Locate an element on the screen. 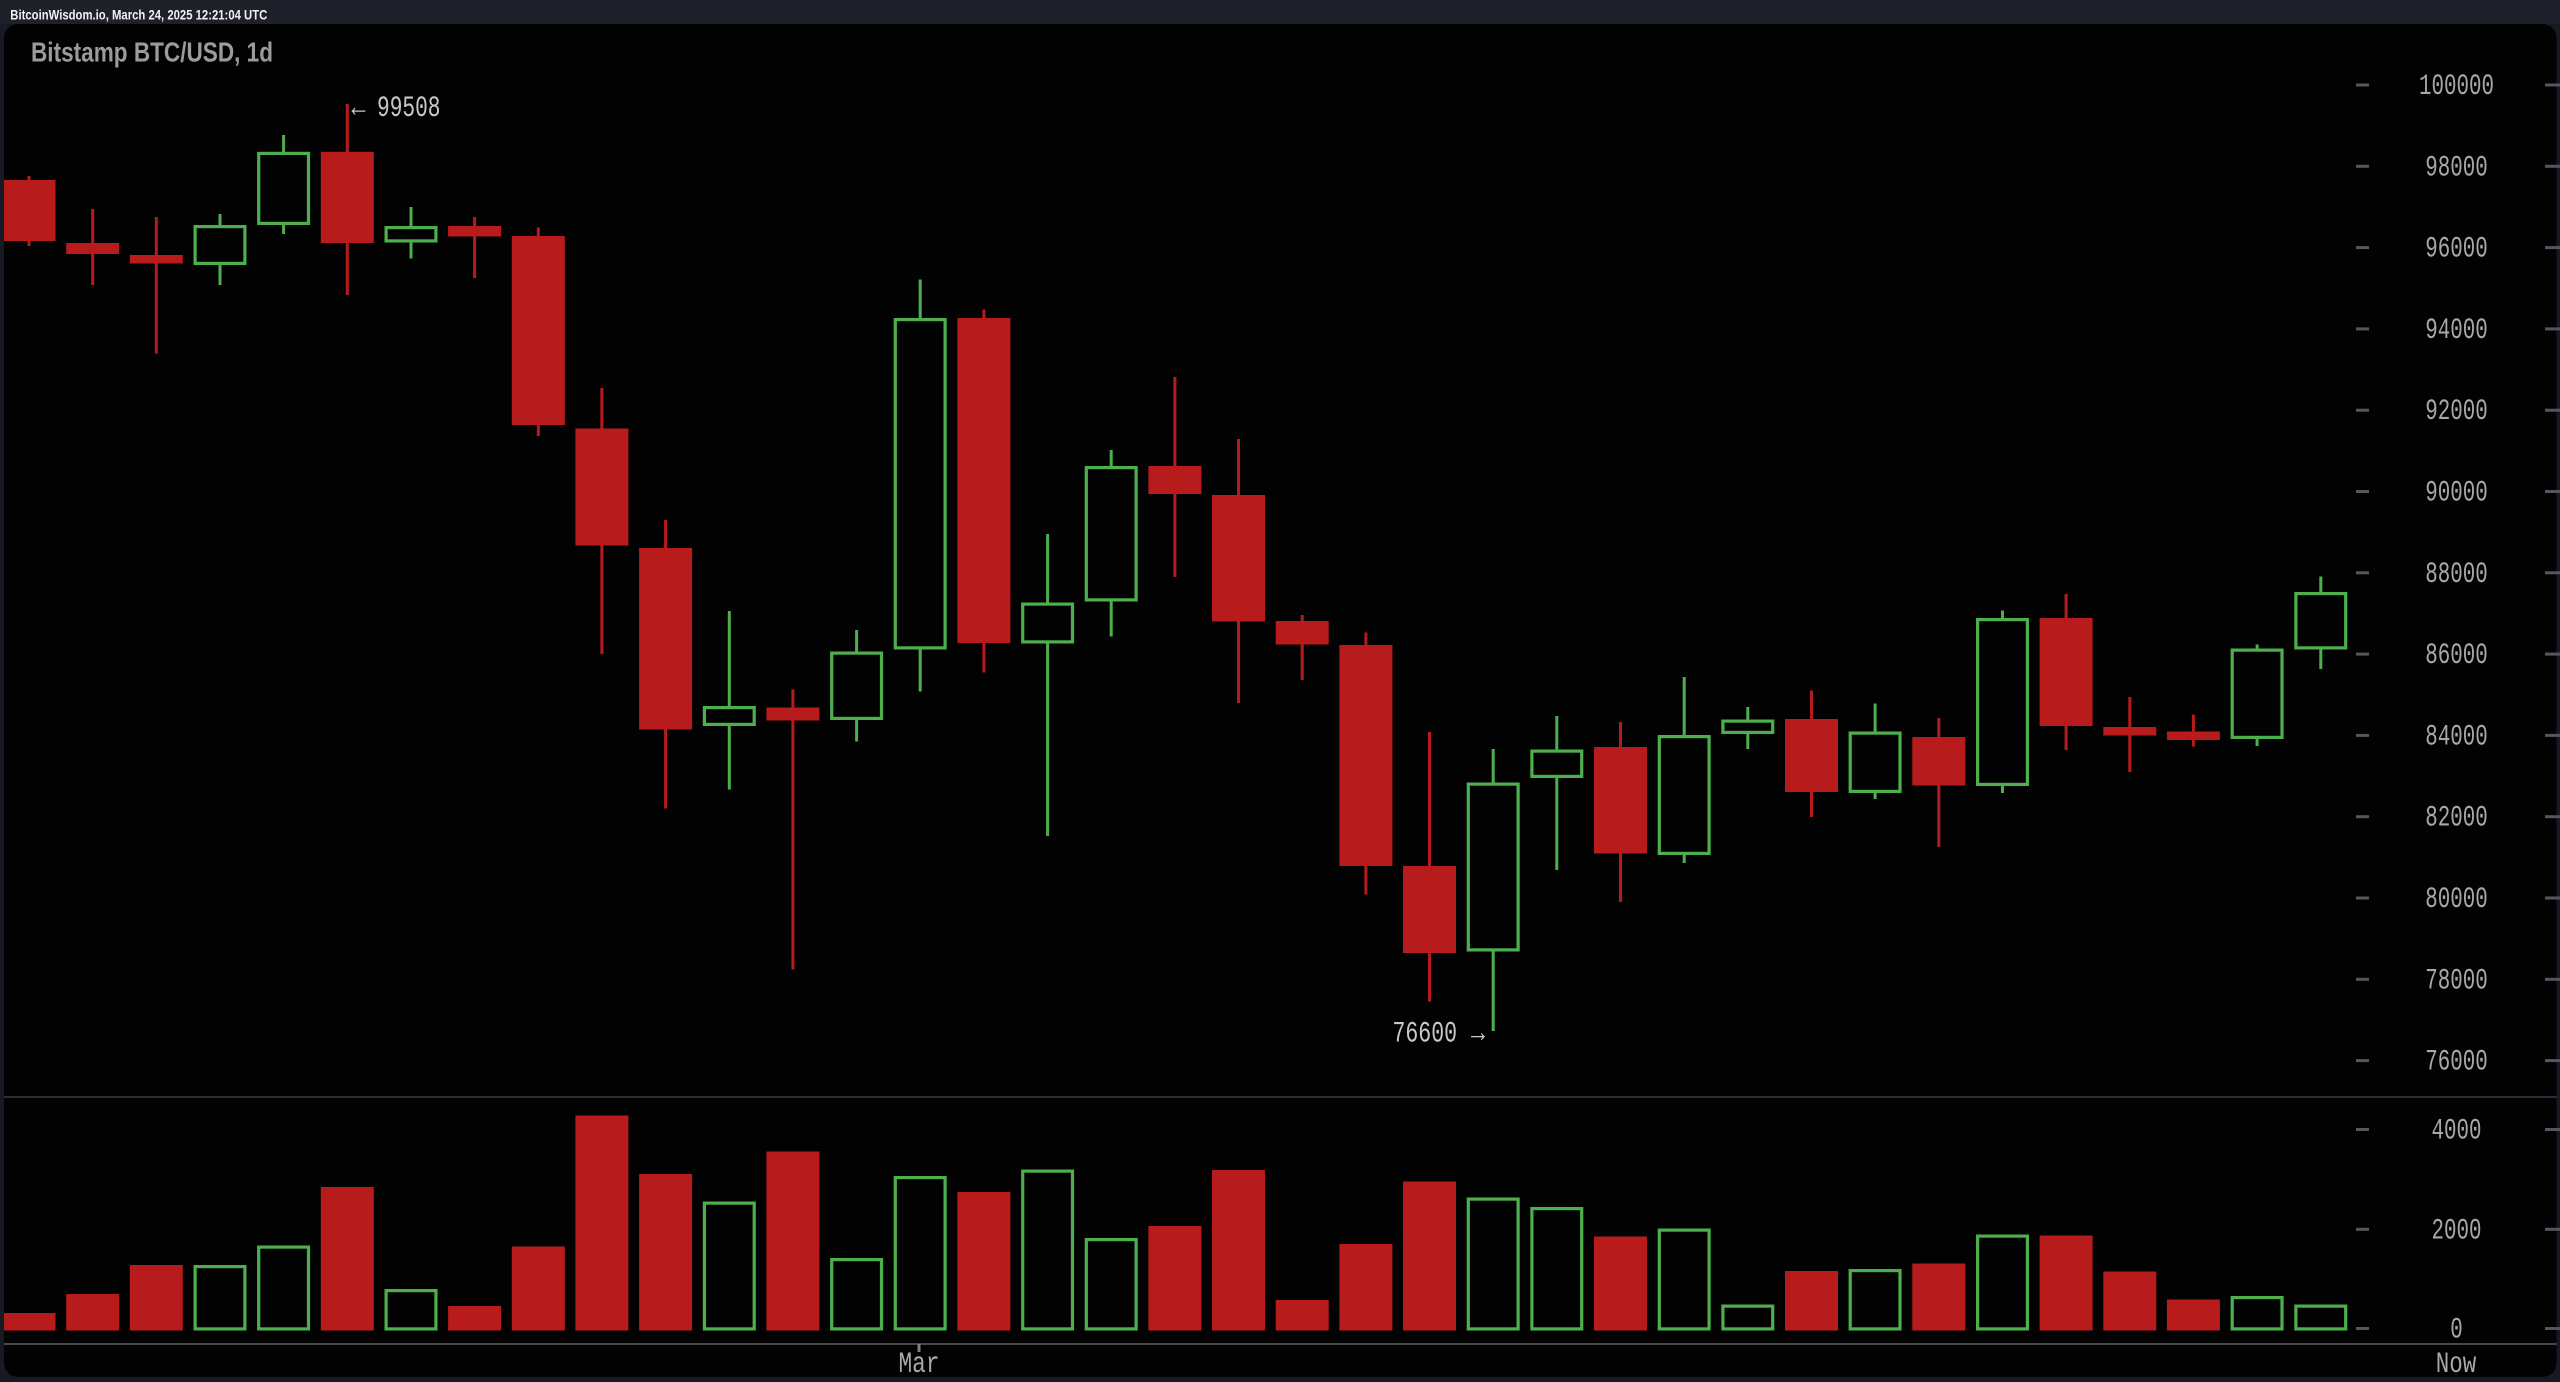 Image resolution: width=2560 pixels, height=1382 pixels. svg-text: 92000 is located at coordinates (2456, 412).